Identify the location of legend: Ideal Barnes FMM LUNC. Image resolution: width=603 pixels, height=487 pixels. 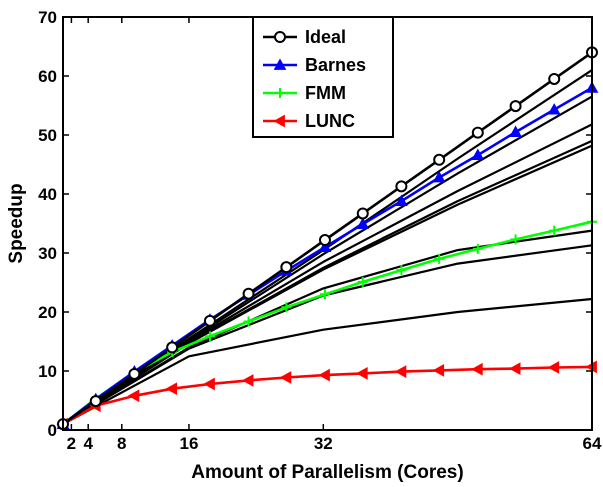
(323, 77).